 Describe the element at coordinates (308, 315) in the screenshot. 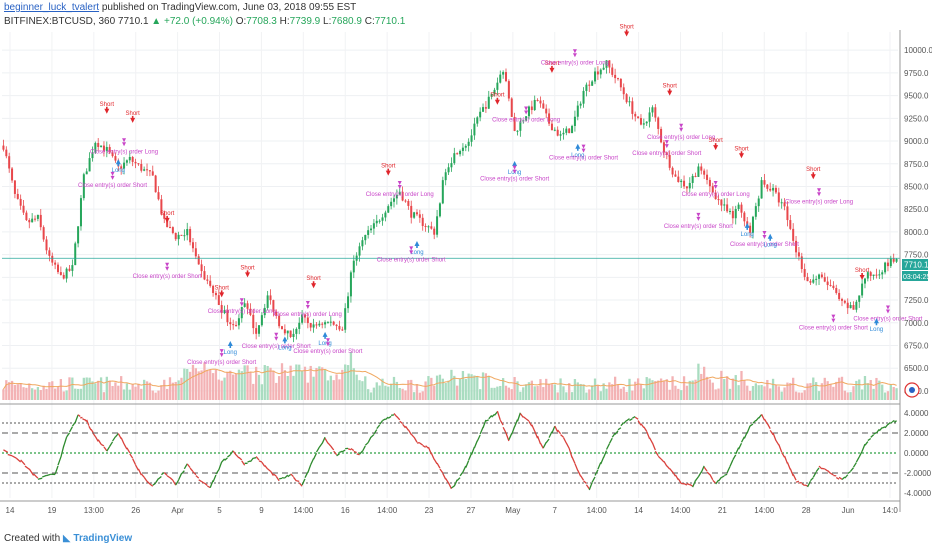

I see `close-signal-label: Close entry(s) order Long` at that location.